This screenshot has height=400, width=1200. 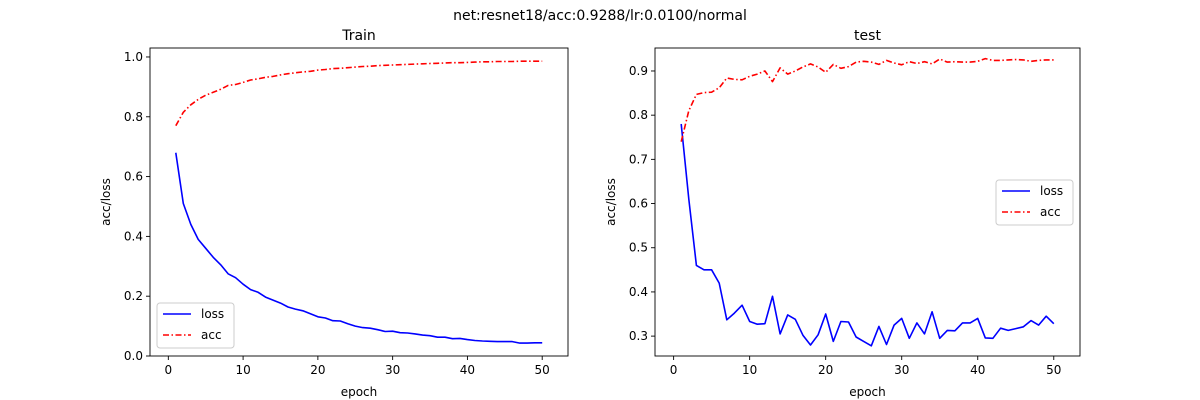 I want to click on y-tick-label: 0.7, so click(x=638, y=159).